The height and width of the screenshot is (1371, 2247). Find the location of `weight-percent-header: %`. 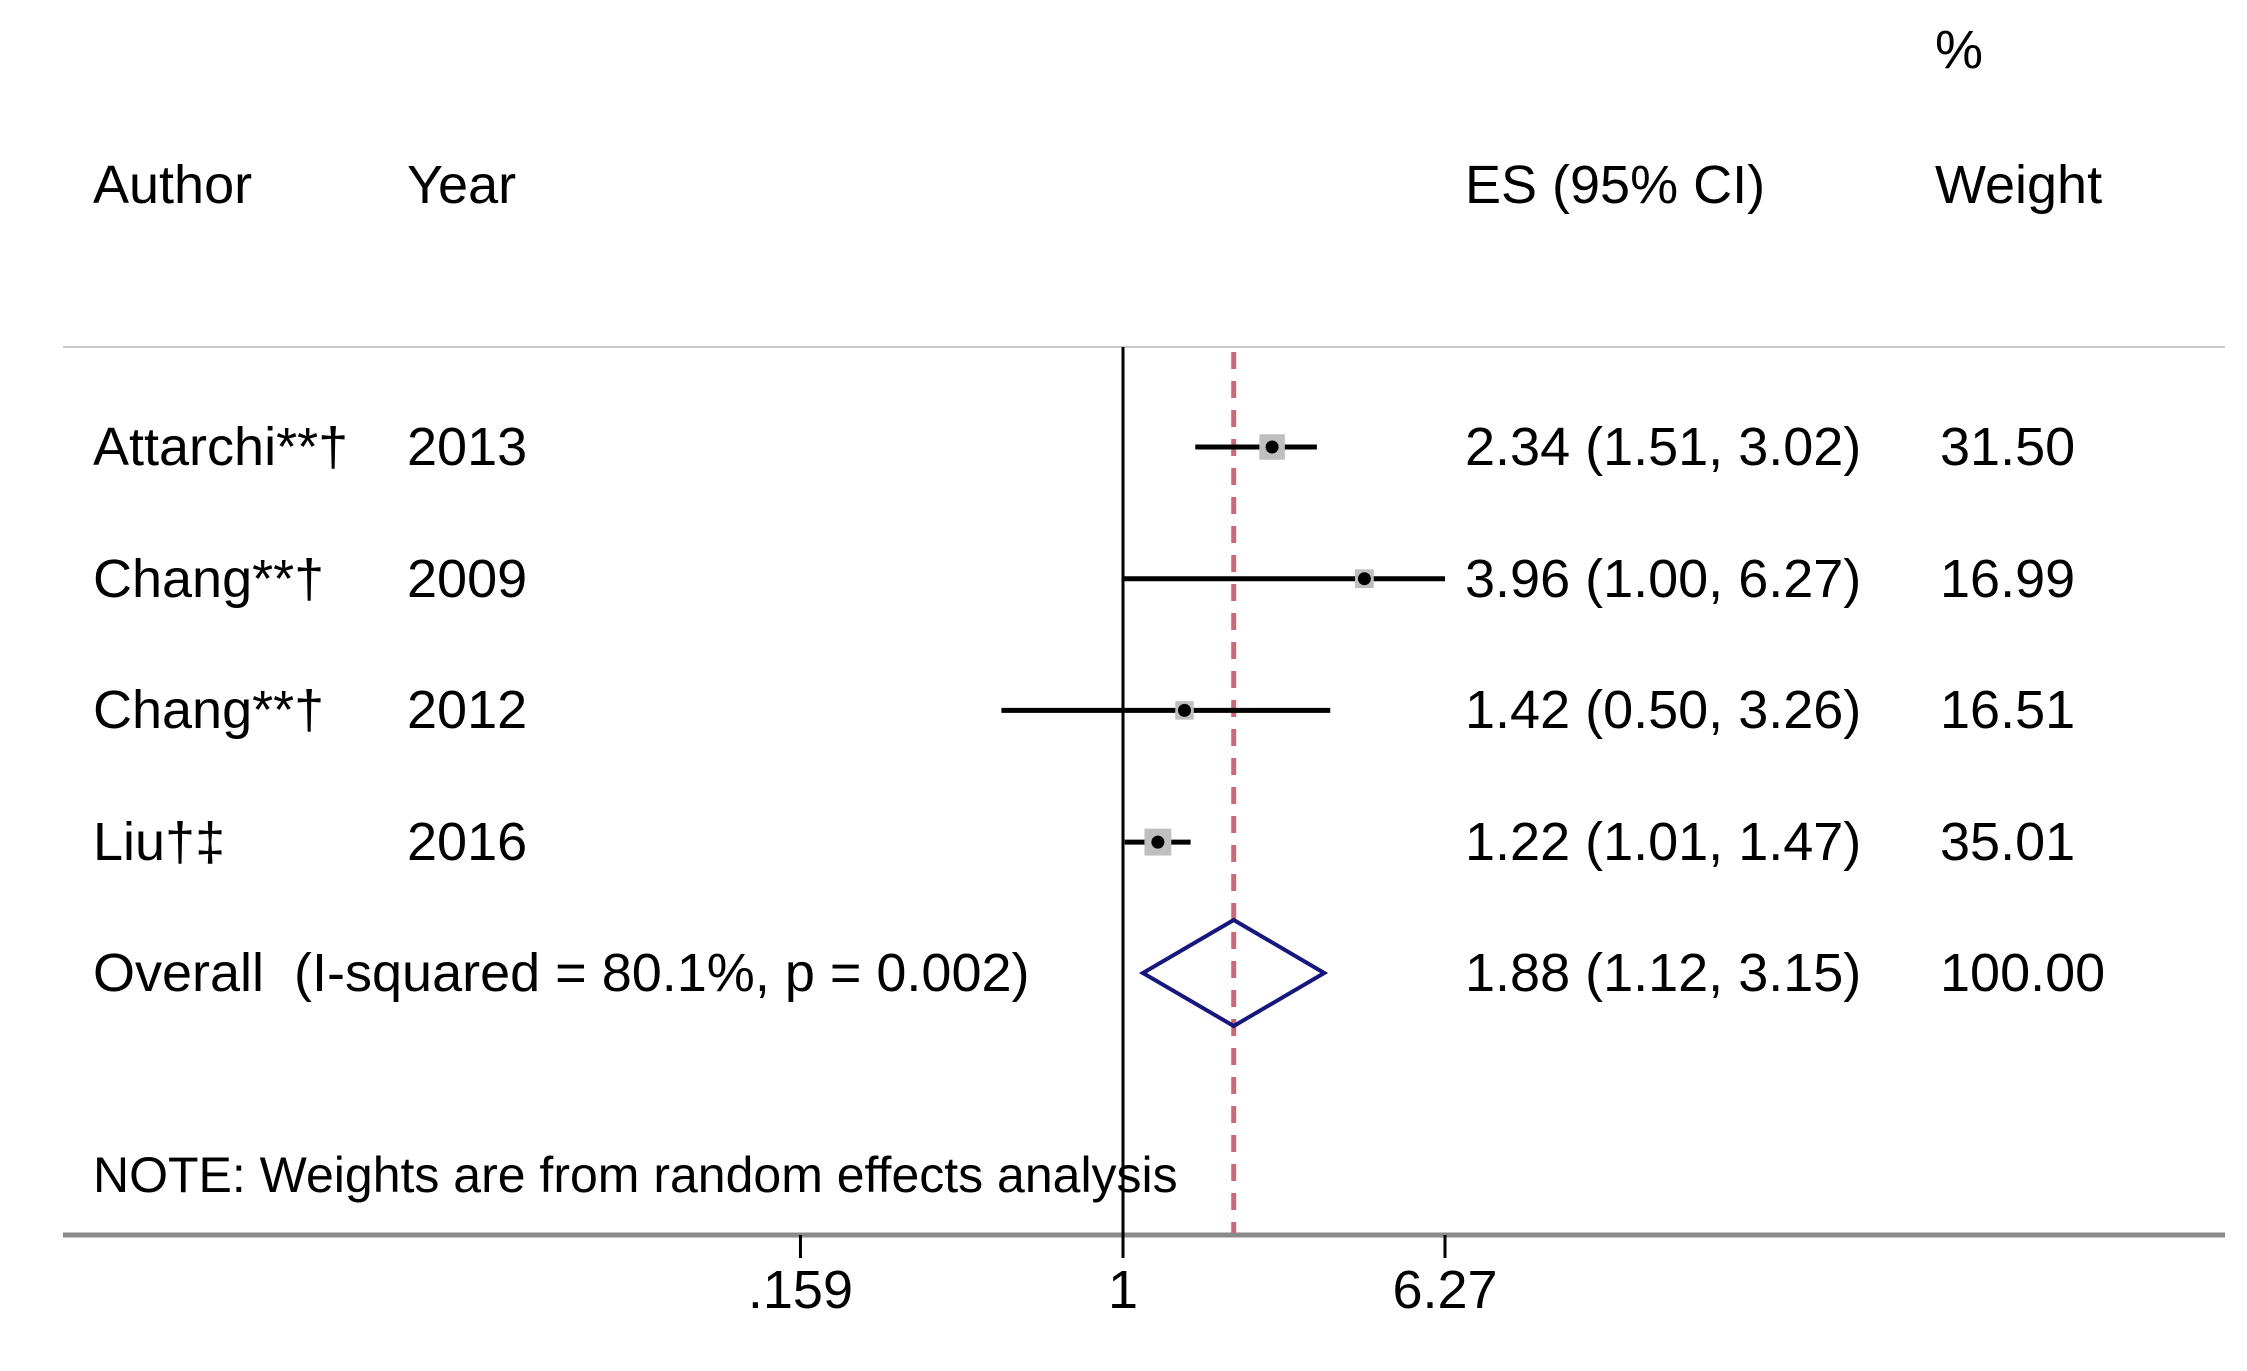

weight-percent-header: % is located at coordinates (1959, 50).